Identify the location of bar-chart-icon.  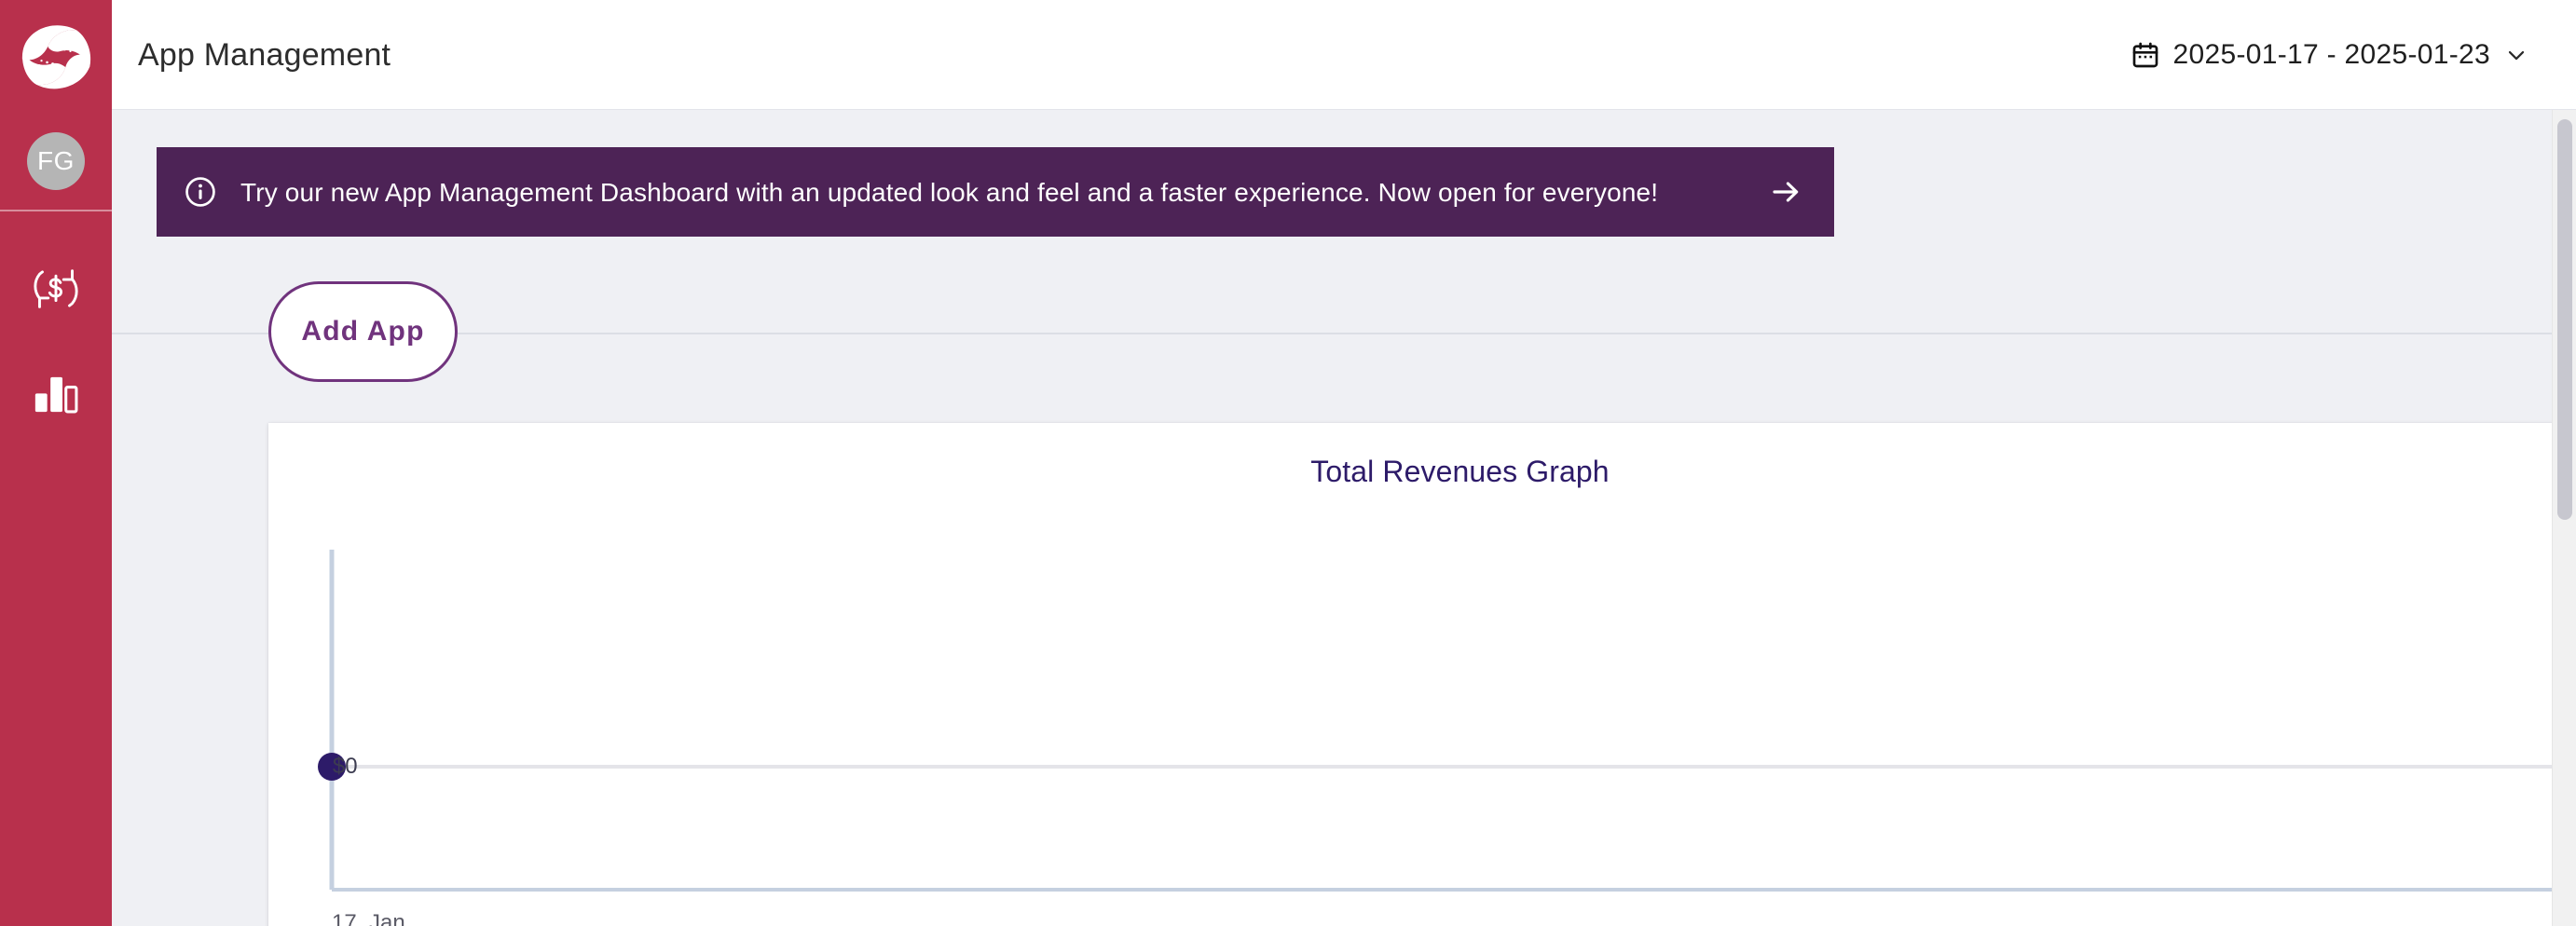
(56, 391).